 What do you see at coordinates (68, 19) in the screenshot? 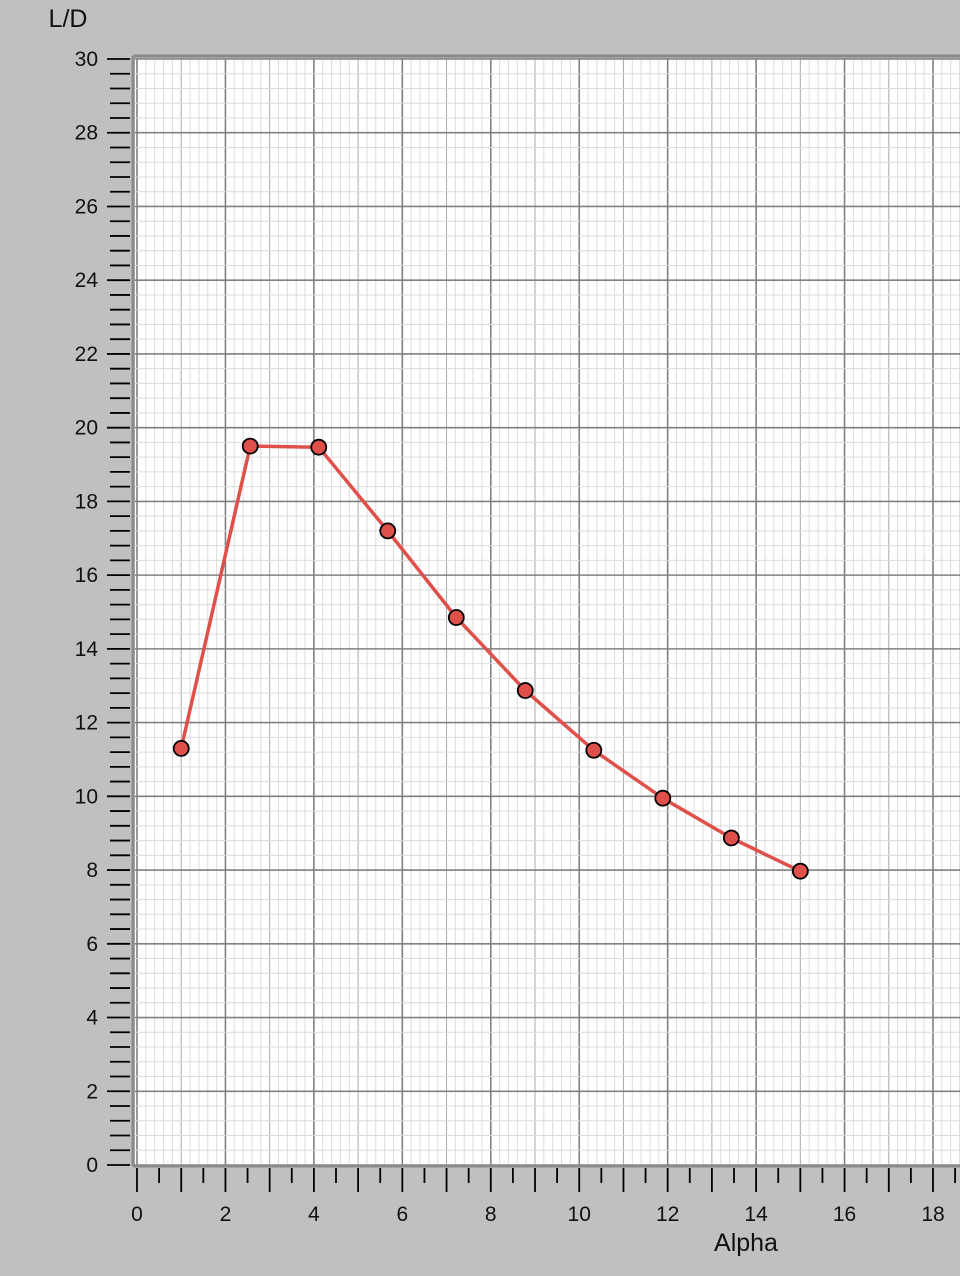
I see `y-axis-title: L/D` at bounding box center [68, 19].